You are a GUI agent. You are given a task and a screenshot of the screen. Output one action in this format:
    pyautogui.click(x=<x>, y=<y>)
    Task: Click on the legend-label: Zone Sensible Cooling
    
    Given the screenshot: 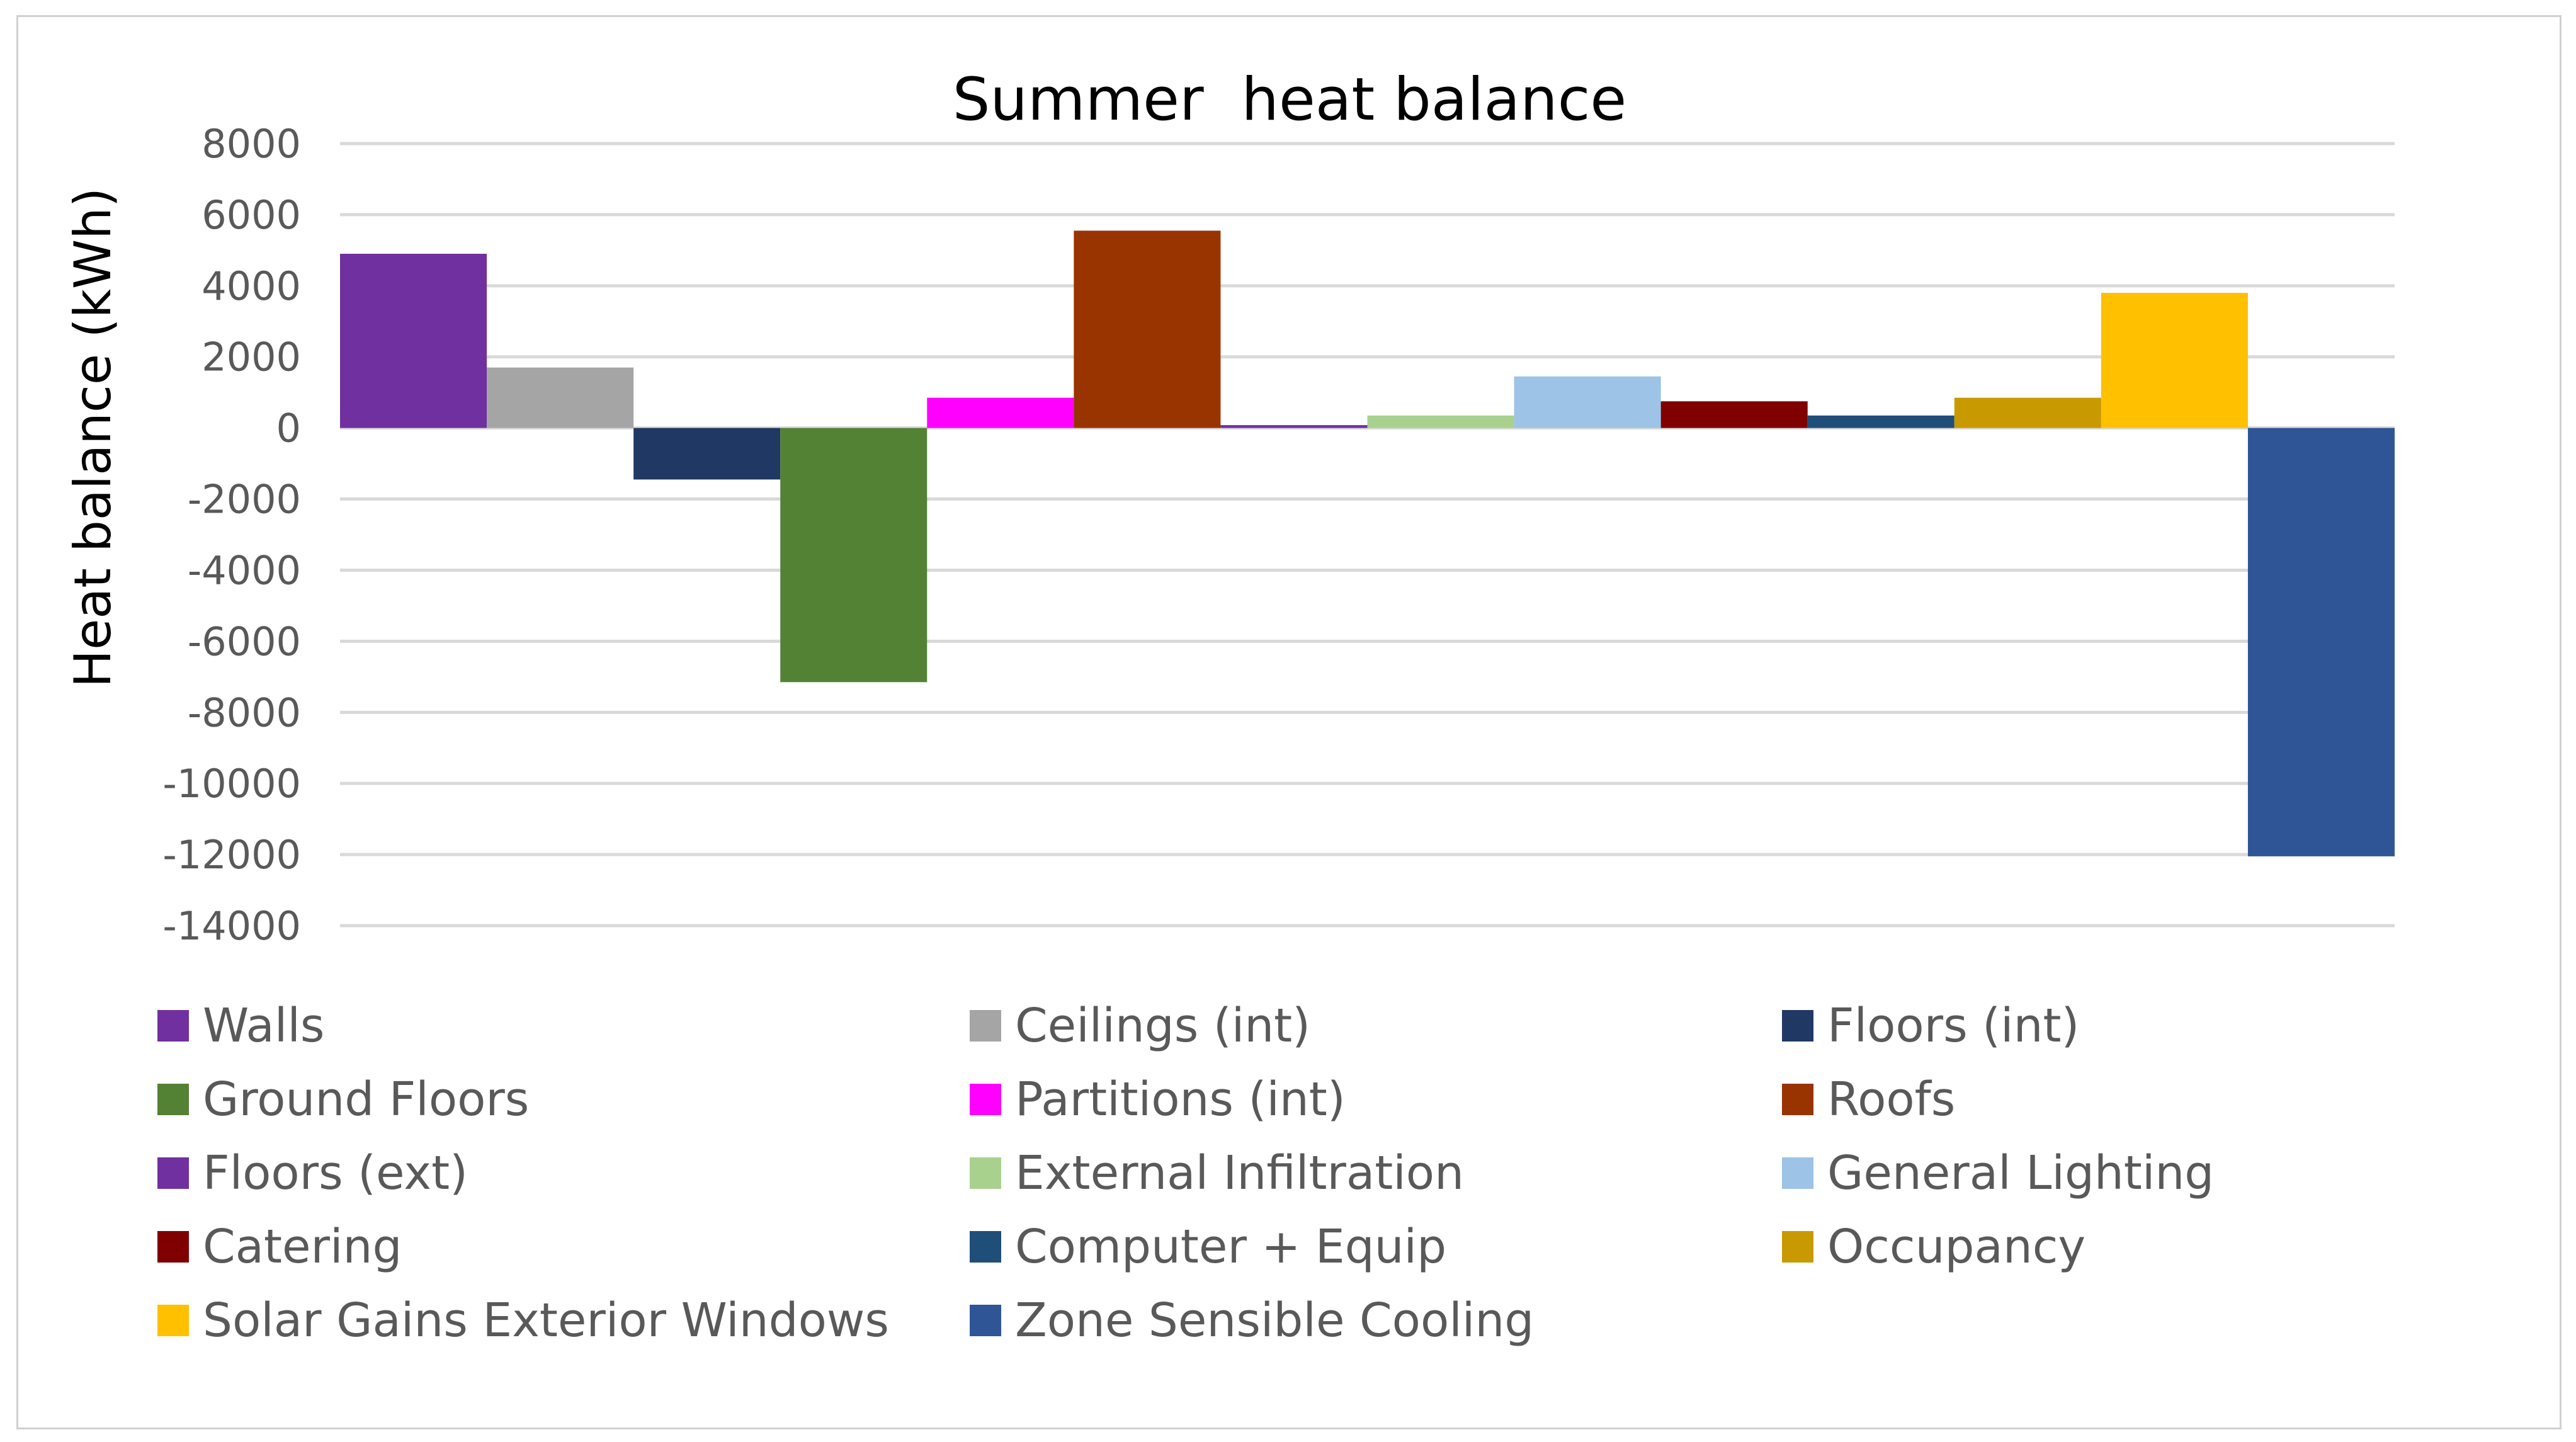 What is the action you would take?
    pyautogui.click(x=1275, y=1320)
    